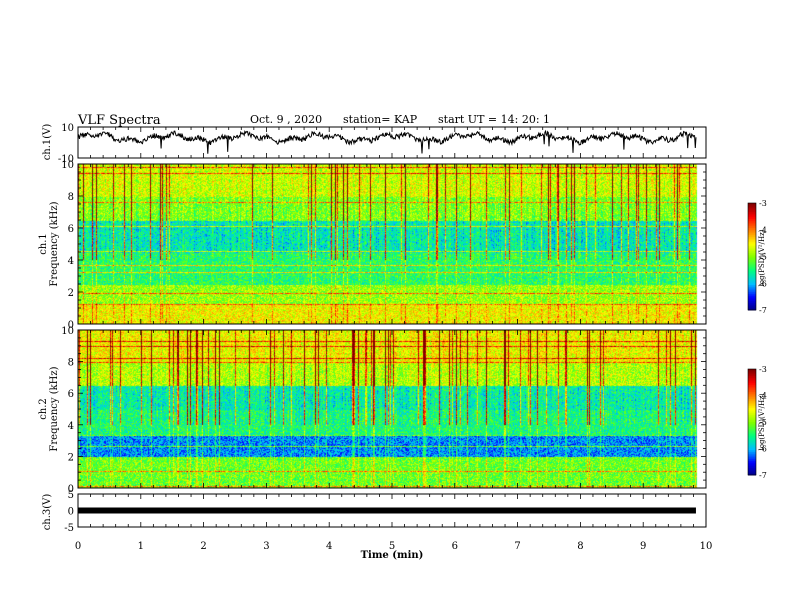 This screenshot has height=612, width=792. I want to click on x-tick: 10, so click(706, 546).